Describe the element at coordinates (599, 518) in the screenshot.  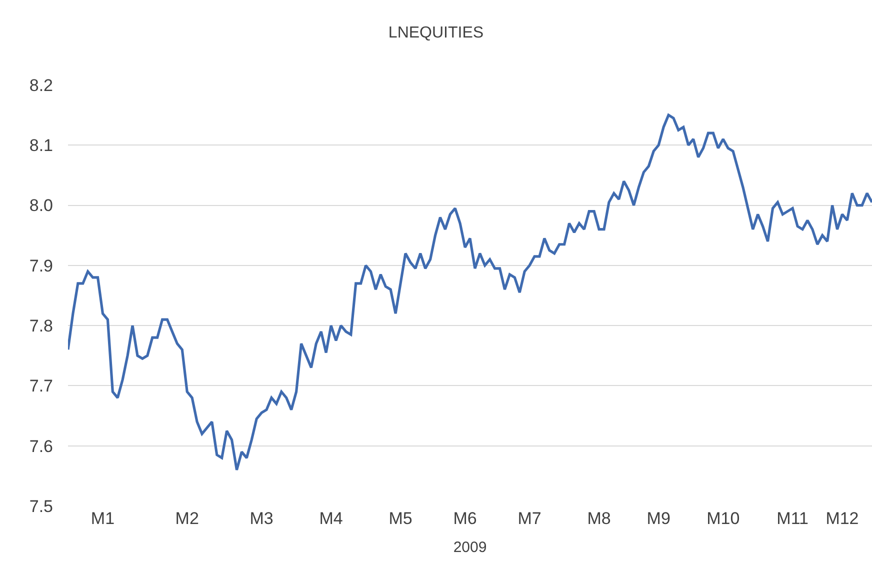
I see `x-tick-label: M8` at that location.